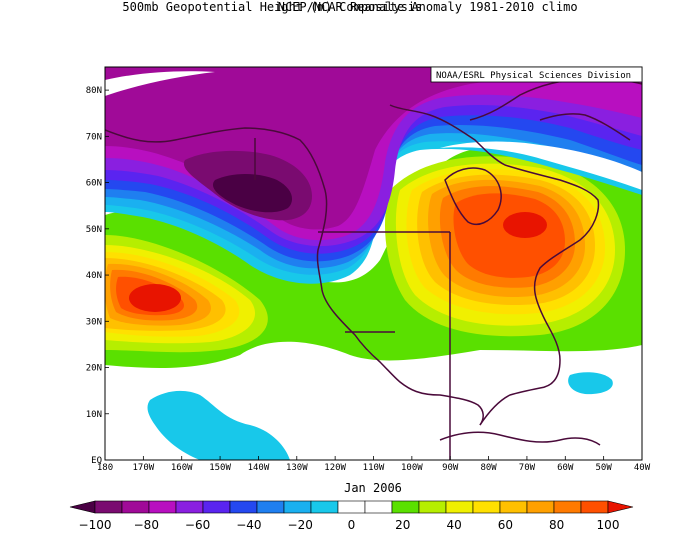  I want to click on colorbar-tick-labels: −100 −80 −60 −40 −20 0 20 40 60 80 100, so click(349, 525).